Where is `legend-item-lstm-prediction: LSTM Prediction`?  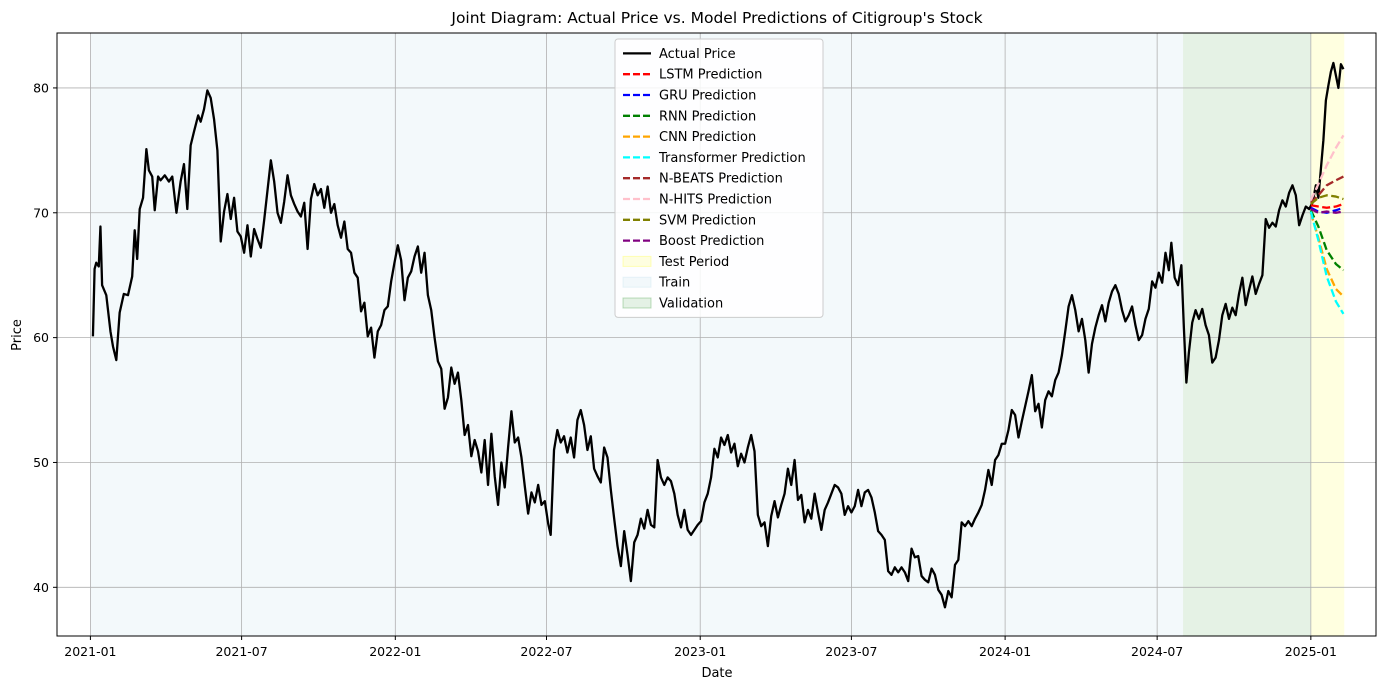 legend-item-lstm-prediction: LSTM Prediction is located at coordinates (692, 75).